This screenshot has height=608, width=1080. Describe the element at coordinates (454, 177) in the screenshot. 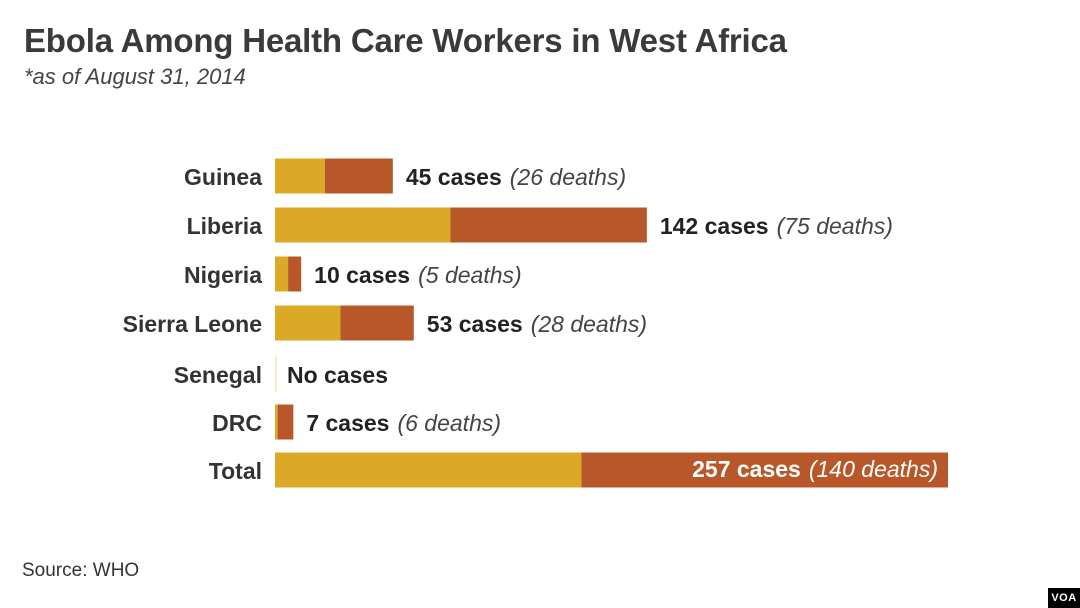

I see `cases-label-guinea: 45 cases` at that location.